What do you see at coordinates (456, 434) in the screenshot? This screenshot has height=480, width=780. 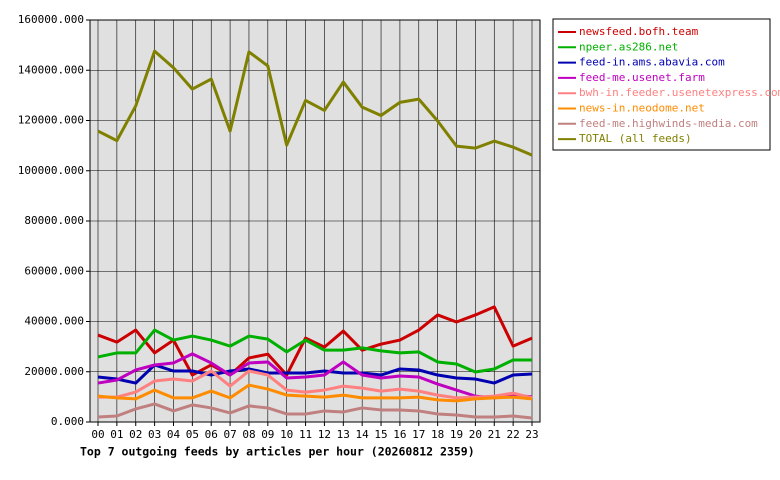 I see `x-tick-label: 19` at bounding box center [456, 434].